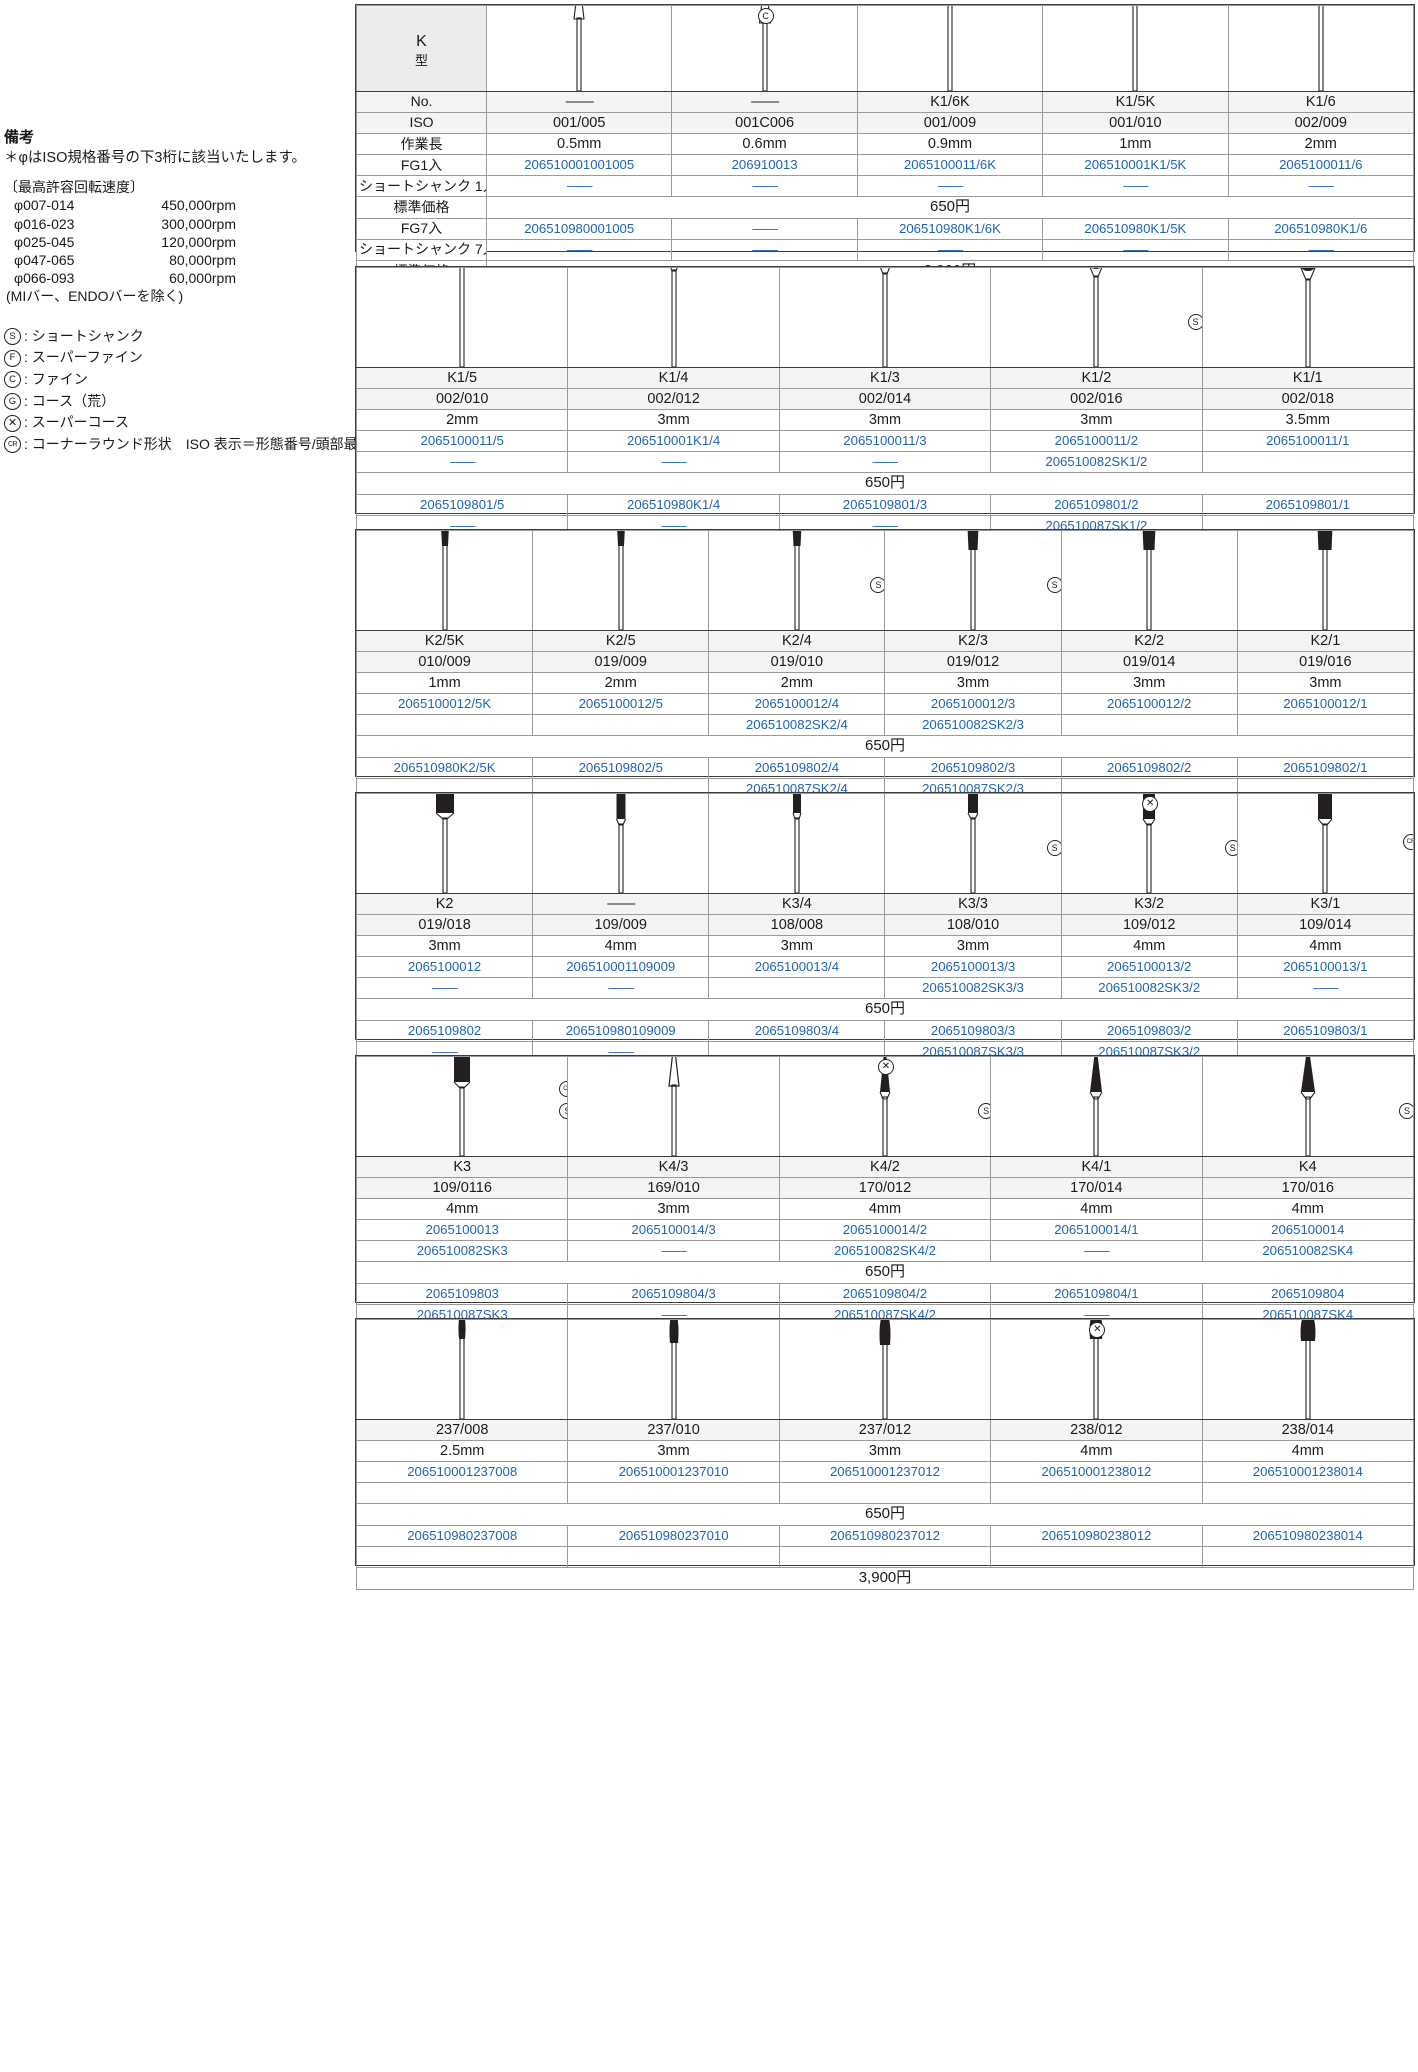 The image size is (1418, 2072). Describe the element at coordinates (973, 725) in the screenshot. I see `cell-short1-code: 206510082SK2/3` at that location.